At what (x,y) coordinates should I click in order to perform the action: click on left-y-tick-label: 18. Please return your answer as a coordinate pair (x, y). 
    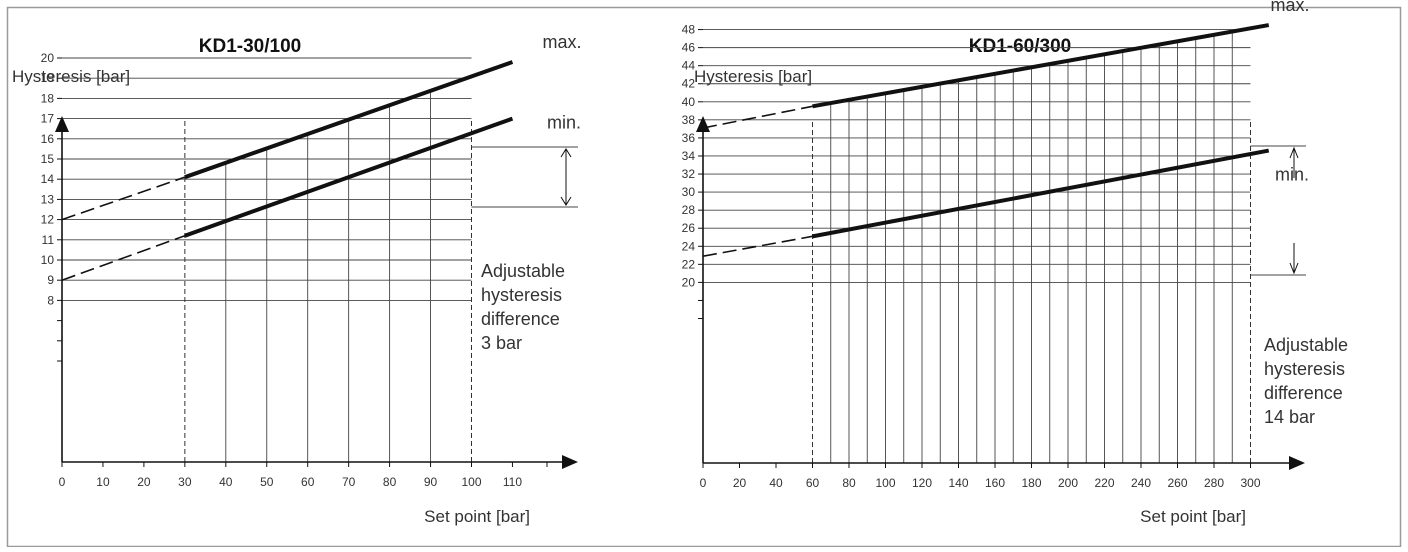
    Looking at the image, I should click on (48, 98).